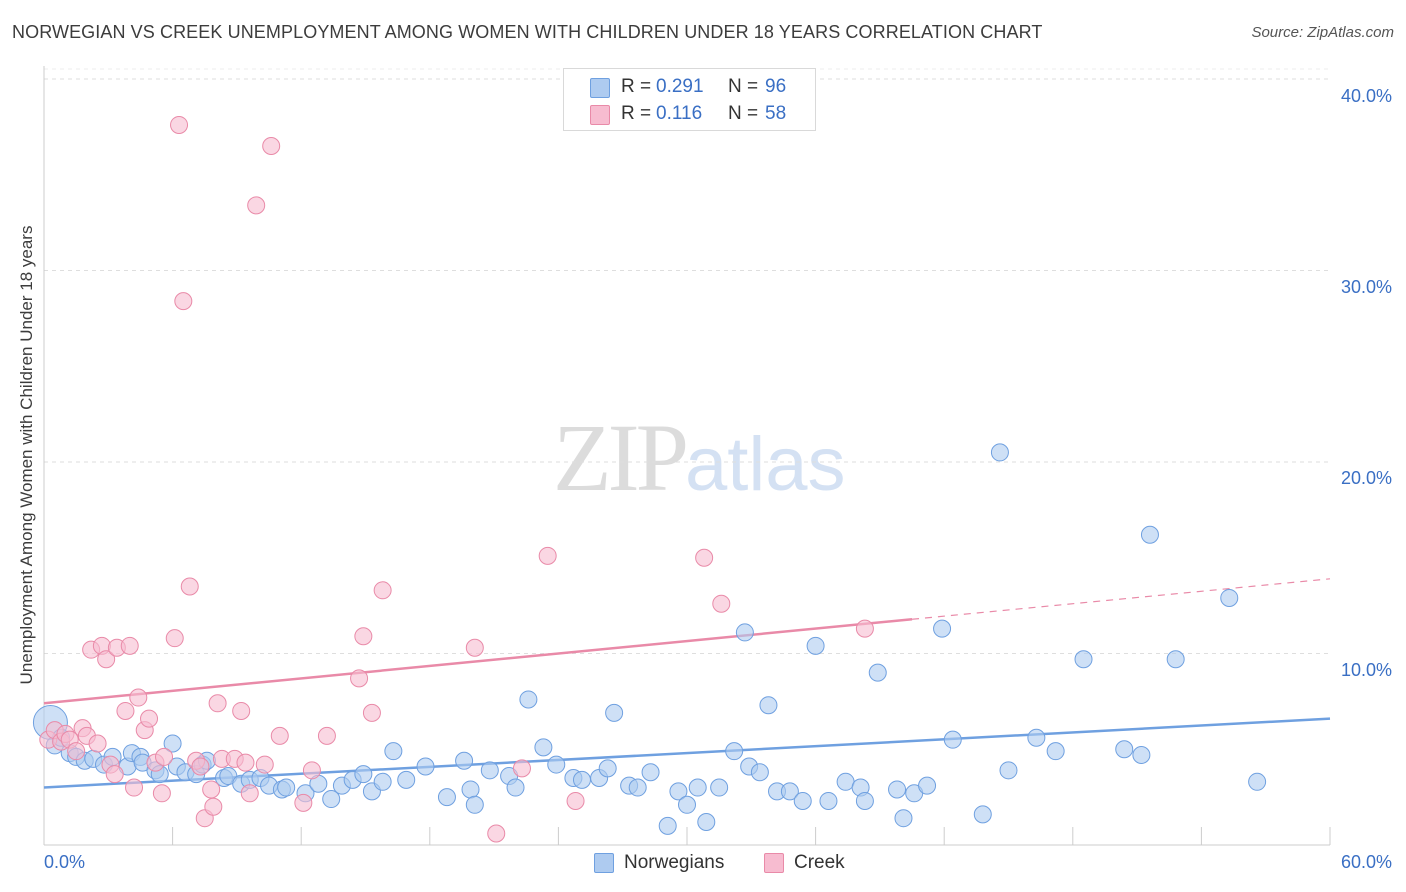 The image size is (1406, 892). I want to click on x-tick-label-max: 60.0%, so click(1366, 862).